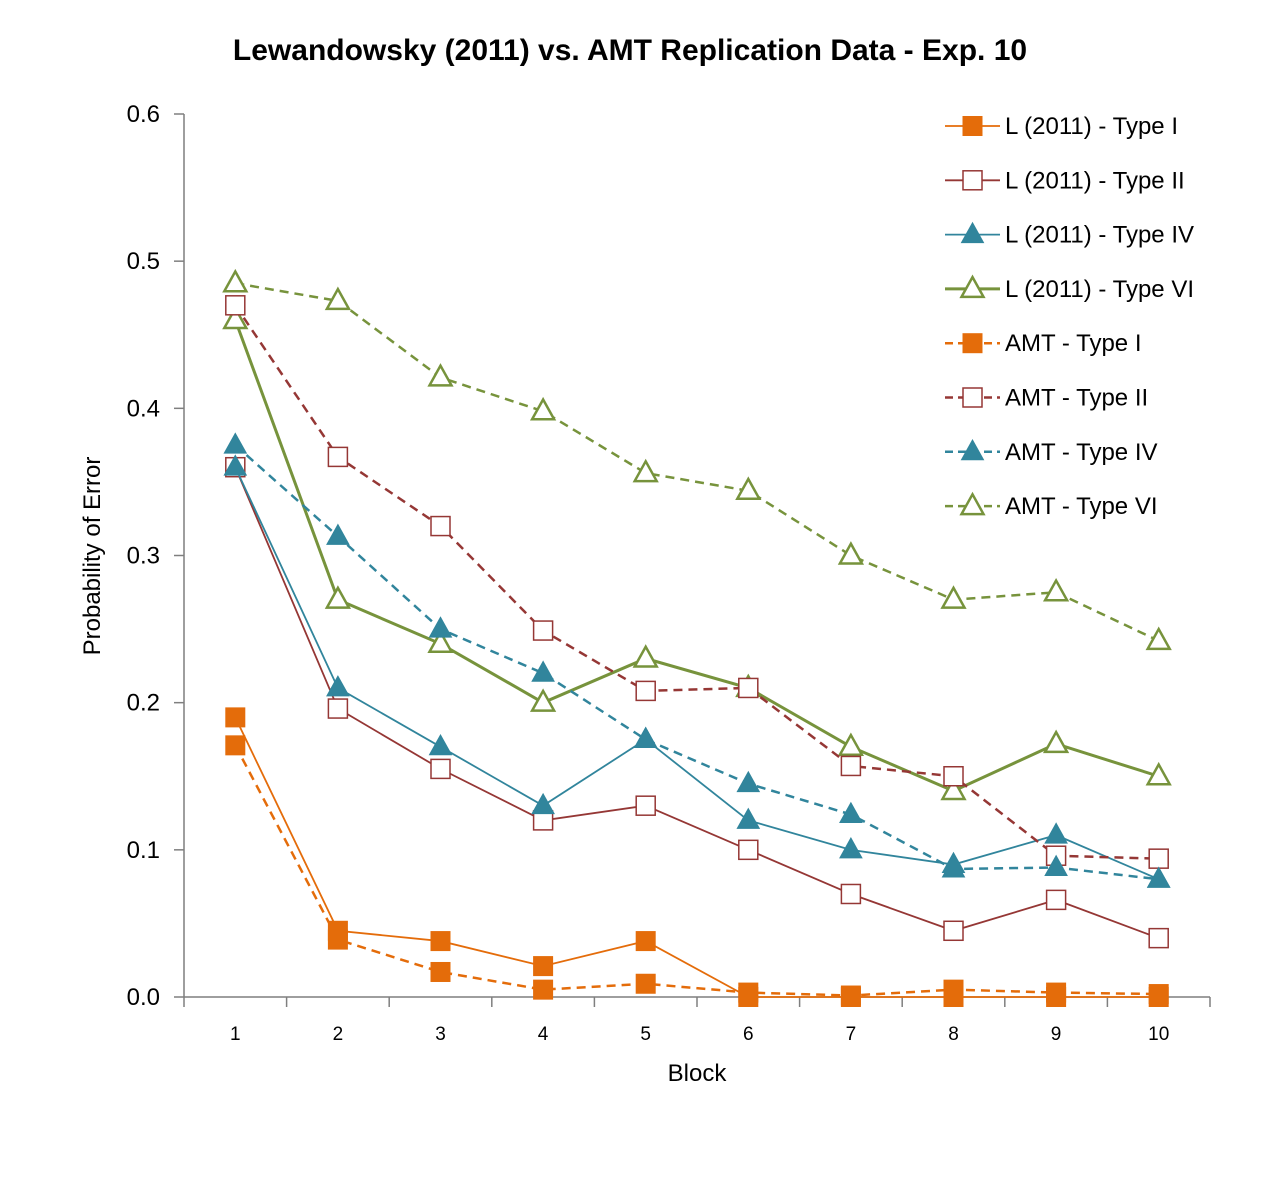 The image size is (1261, 1194). Describe the element at coordinates (338, 1034) in the screenshot. I see `x-tick-label: 2` at that location.